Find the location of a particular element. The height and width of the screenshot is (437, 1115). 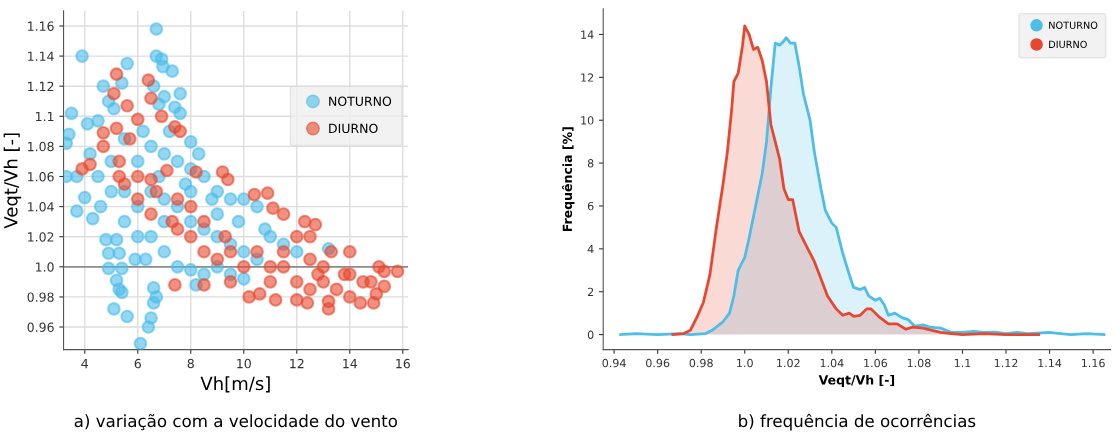

y-tick-label: 12 is located at coordinates (587, 77).